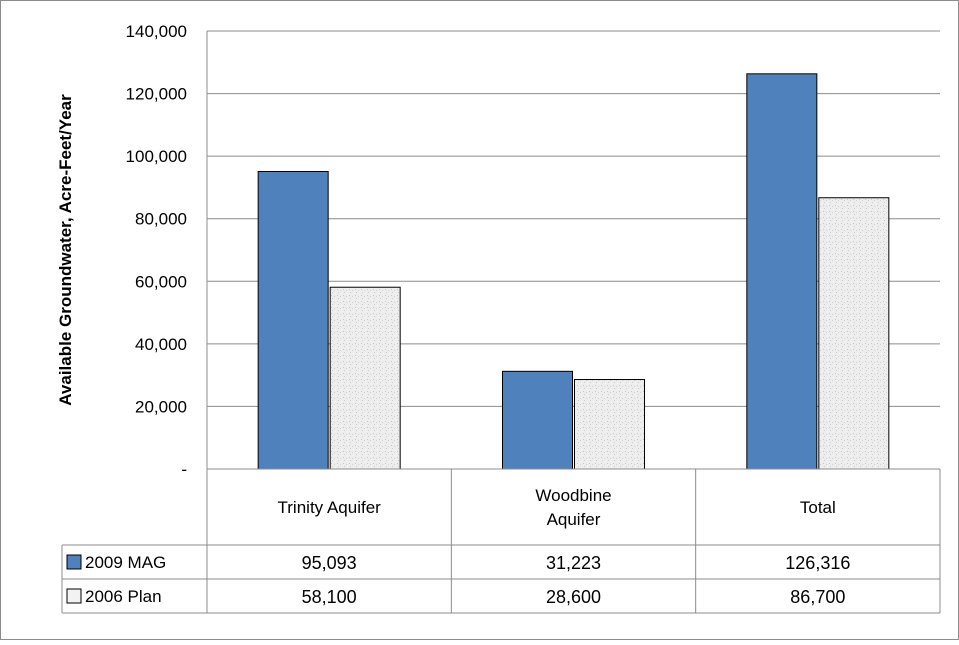 The width and height of the screenshot is (959, 645). Describe the element at coordinates (573, 495) in the screenshot. I see `category-label: Woodbine` at that location.